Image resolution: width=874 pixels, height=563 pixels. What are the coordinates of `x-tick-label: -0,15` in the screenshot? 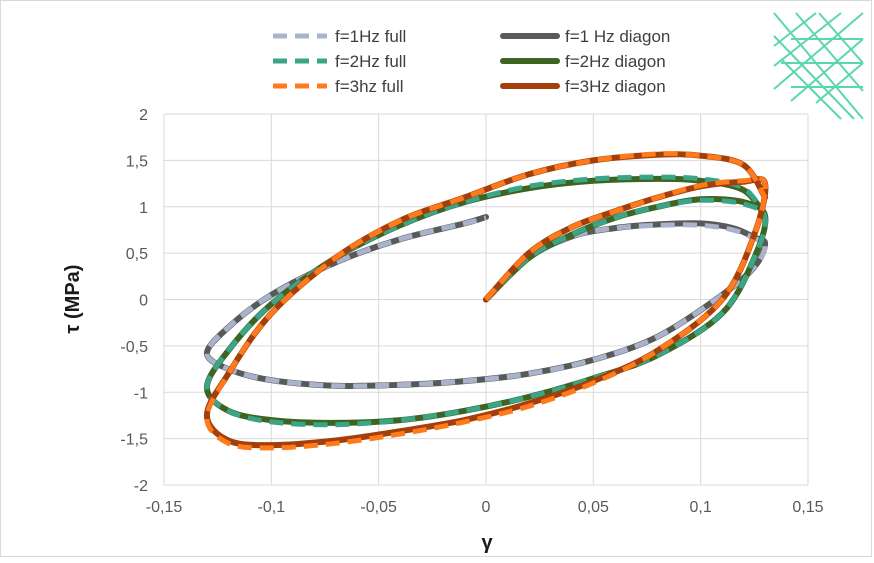 It's located at (164, 507).